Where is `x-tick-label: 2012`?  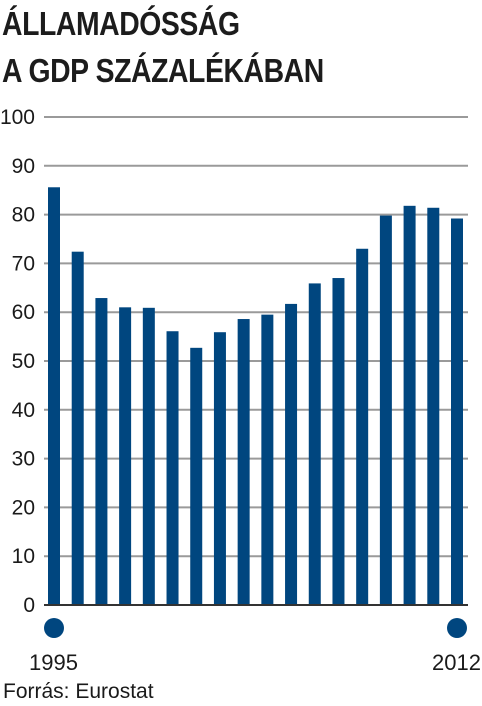
x-tick-label: 2012 is located at coordinates (456, 662).